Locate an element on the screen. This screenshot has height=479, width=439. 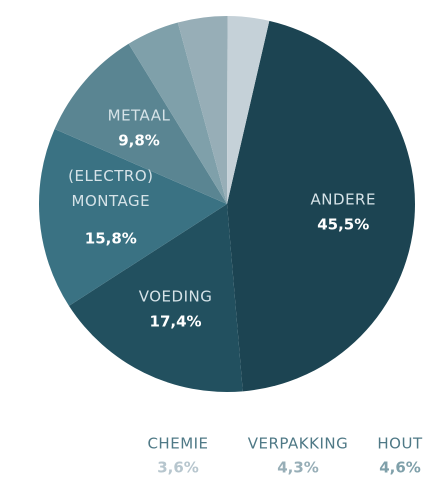
legend-label: VERPAKKING is located at coordinates (298, 443).